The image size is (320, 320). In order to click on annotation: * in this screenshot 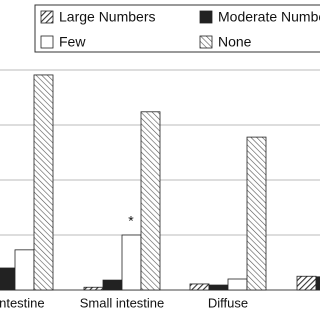, I will do `click(131, 221)`.